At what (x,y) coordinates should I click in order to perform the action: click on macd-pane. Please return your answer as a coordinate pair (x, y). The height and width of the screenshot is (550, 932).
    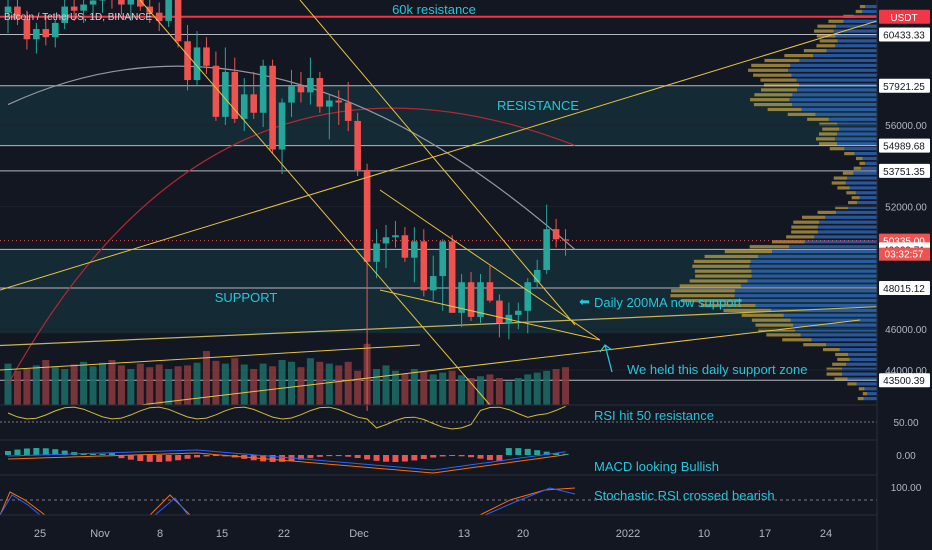
    Looking at the image, I should click on (287, 461).